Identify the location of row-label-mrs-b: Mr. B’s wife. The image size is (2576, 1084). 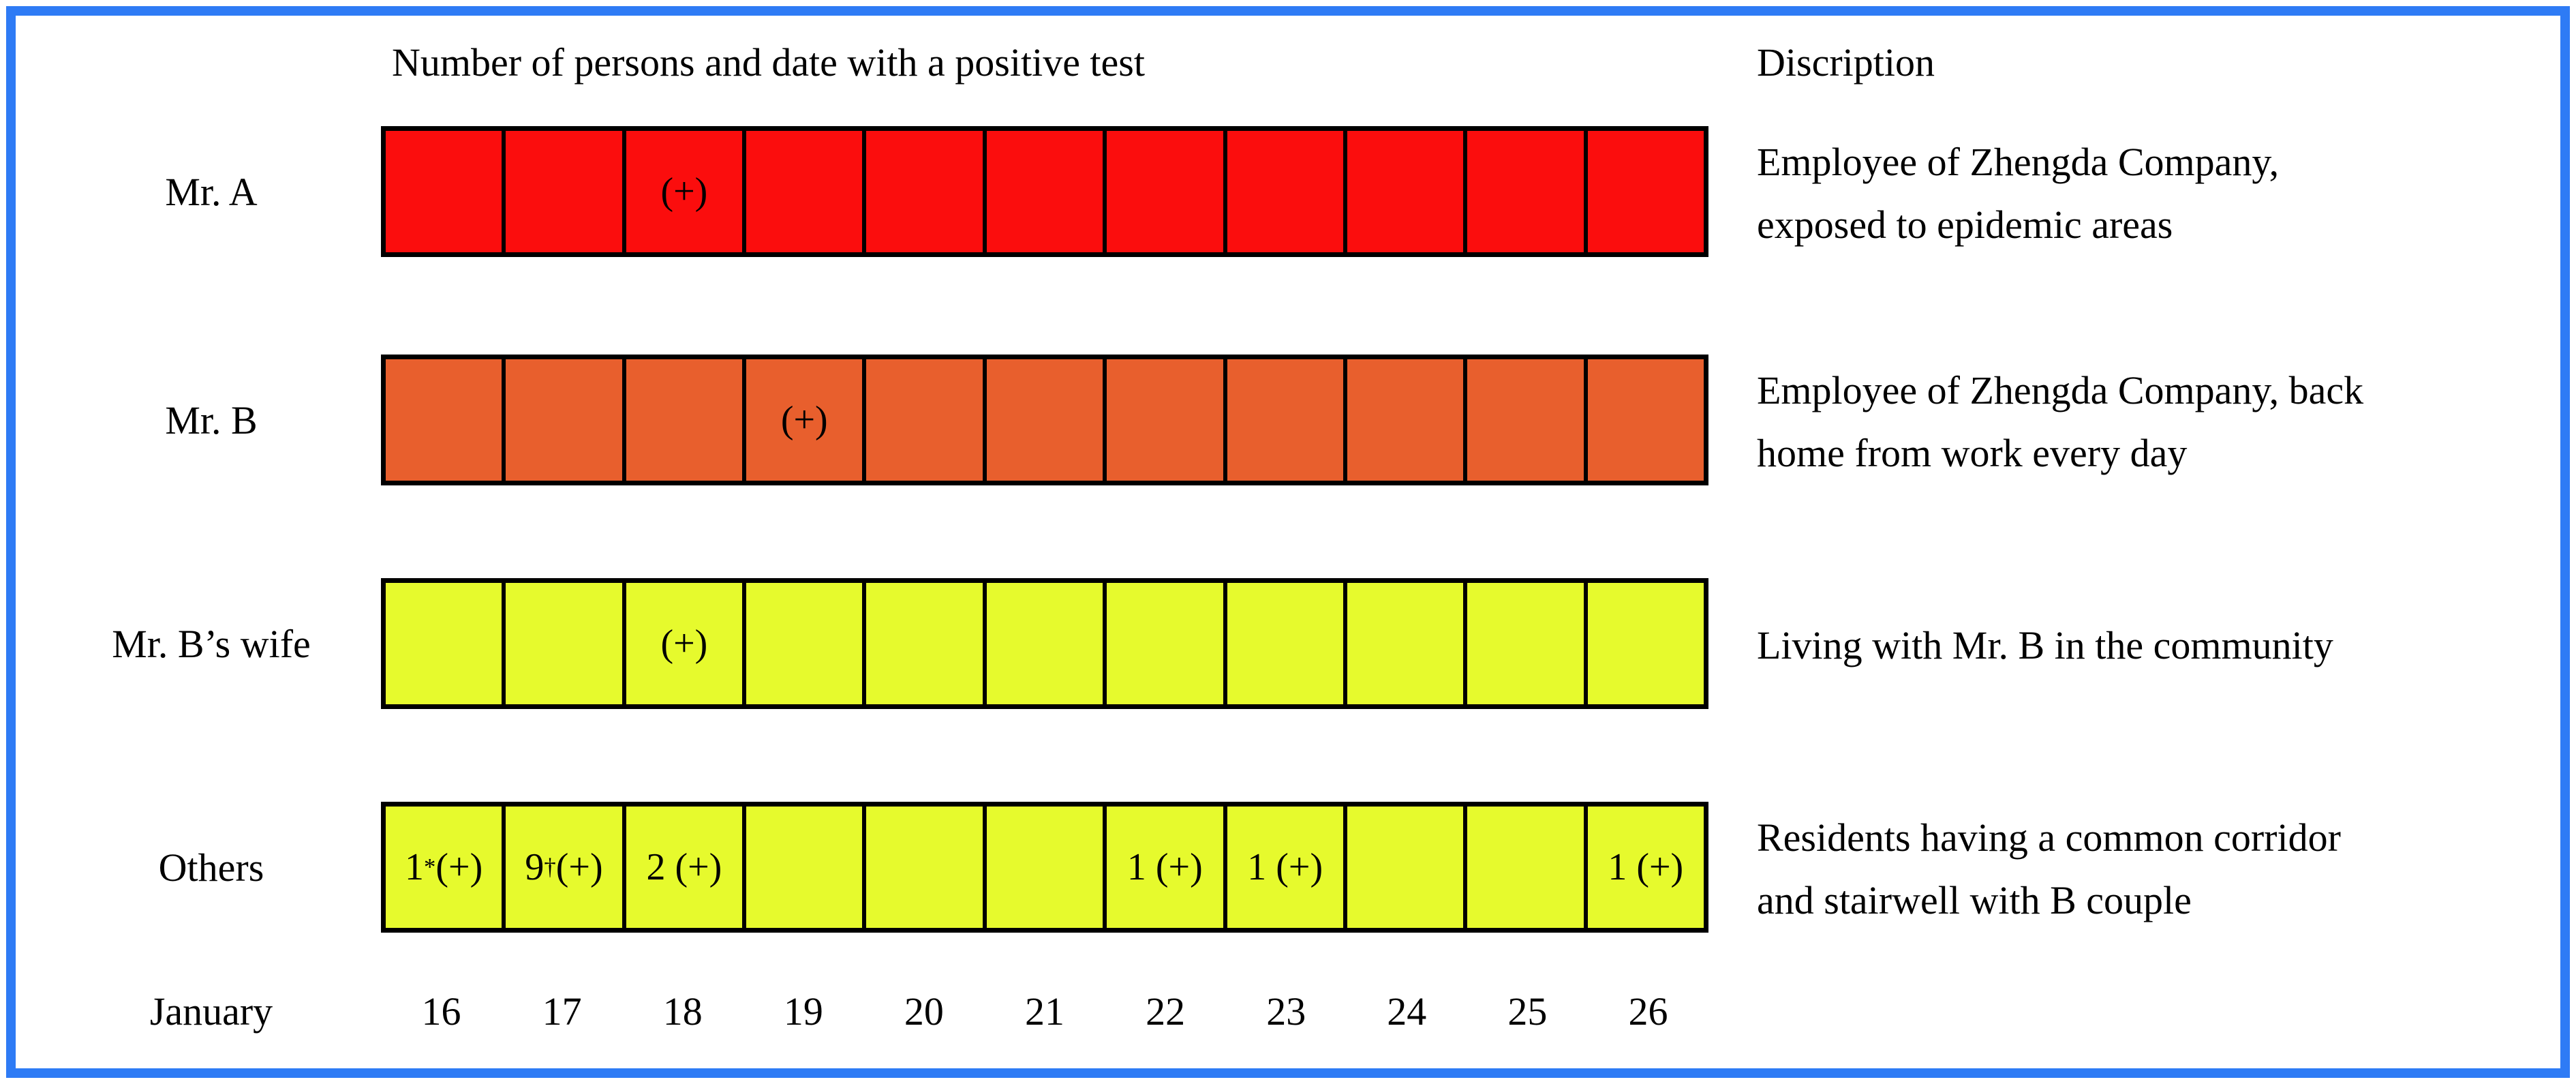
(212, 643).